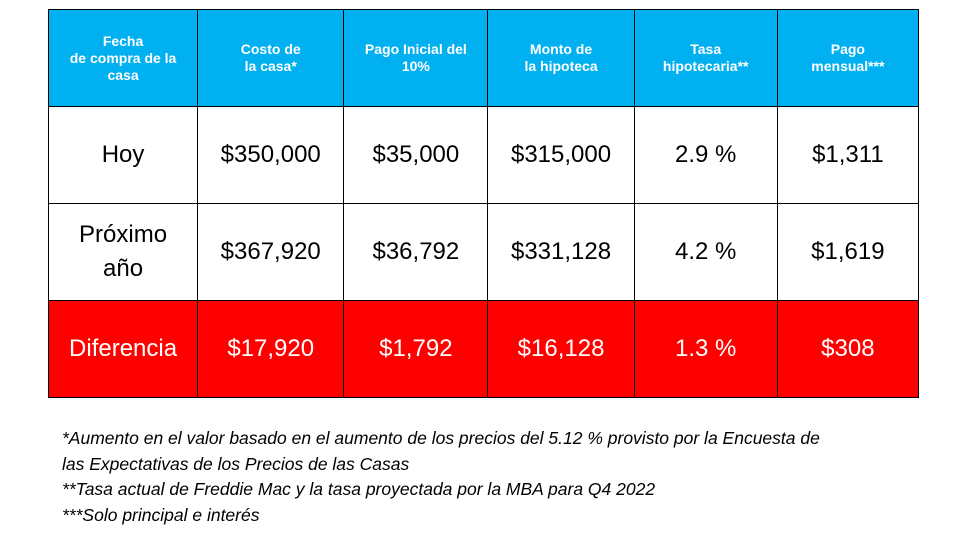 Image resolution: width=960 pixels, height=540 pixels. What do you see at coordinates (416, 155) in the screenshot?
I see `down-payment-cell: $35,000` at bounding box center [416, 155].